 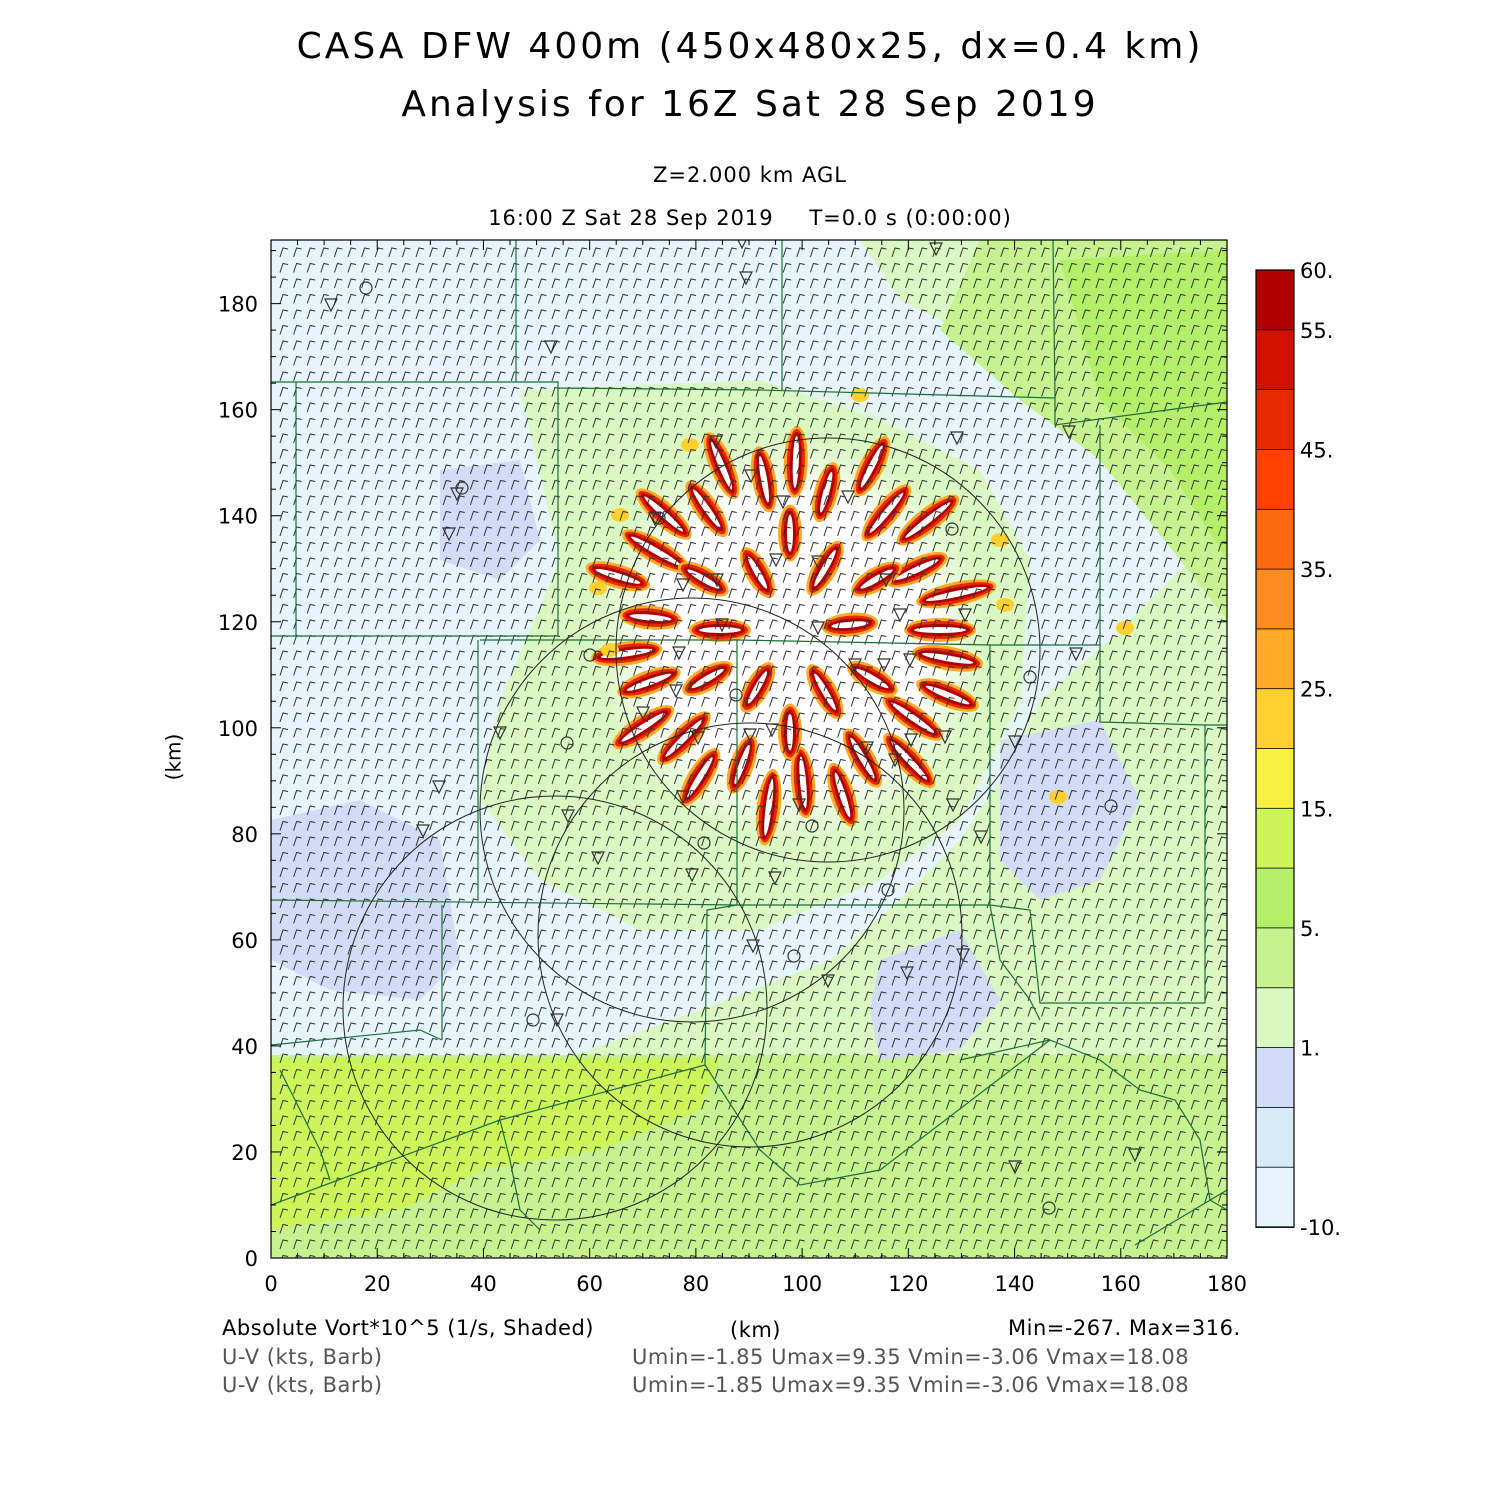 I want to click on y-tick-label: 140, so click(x=238, y=517).